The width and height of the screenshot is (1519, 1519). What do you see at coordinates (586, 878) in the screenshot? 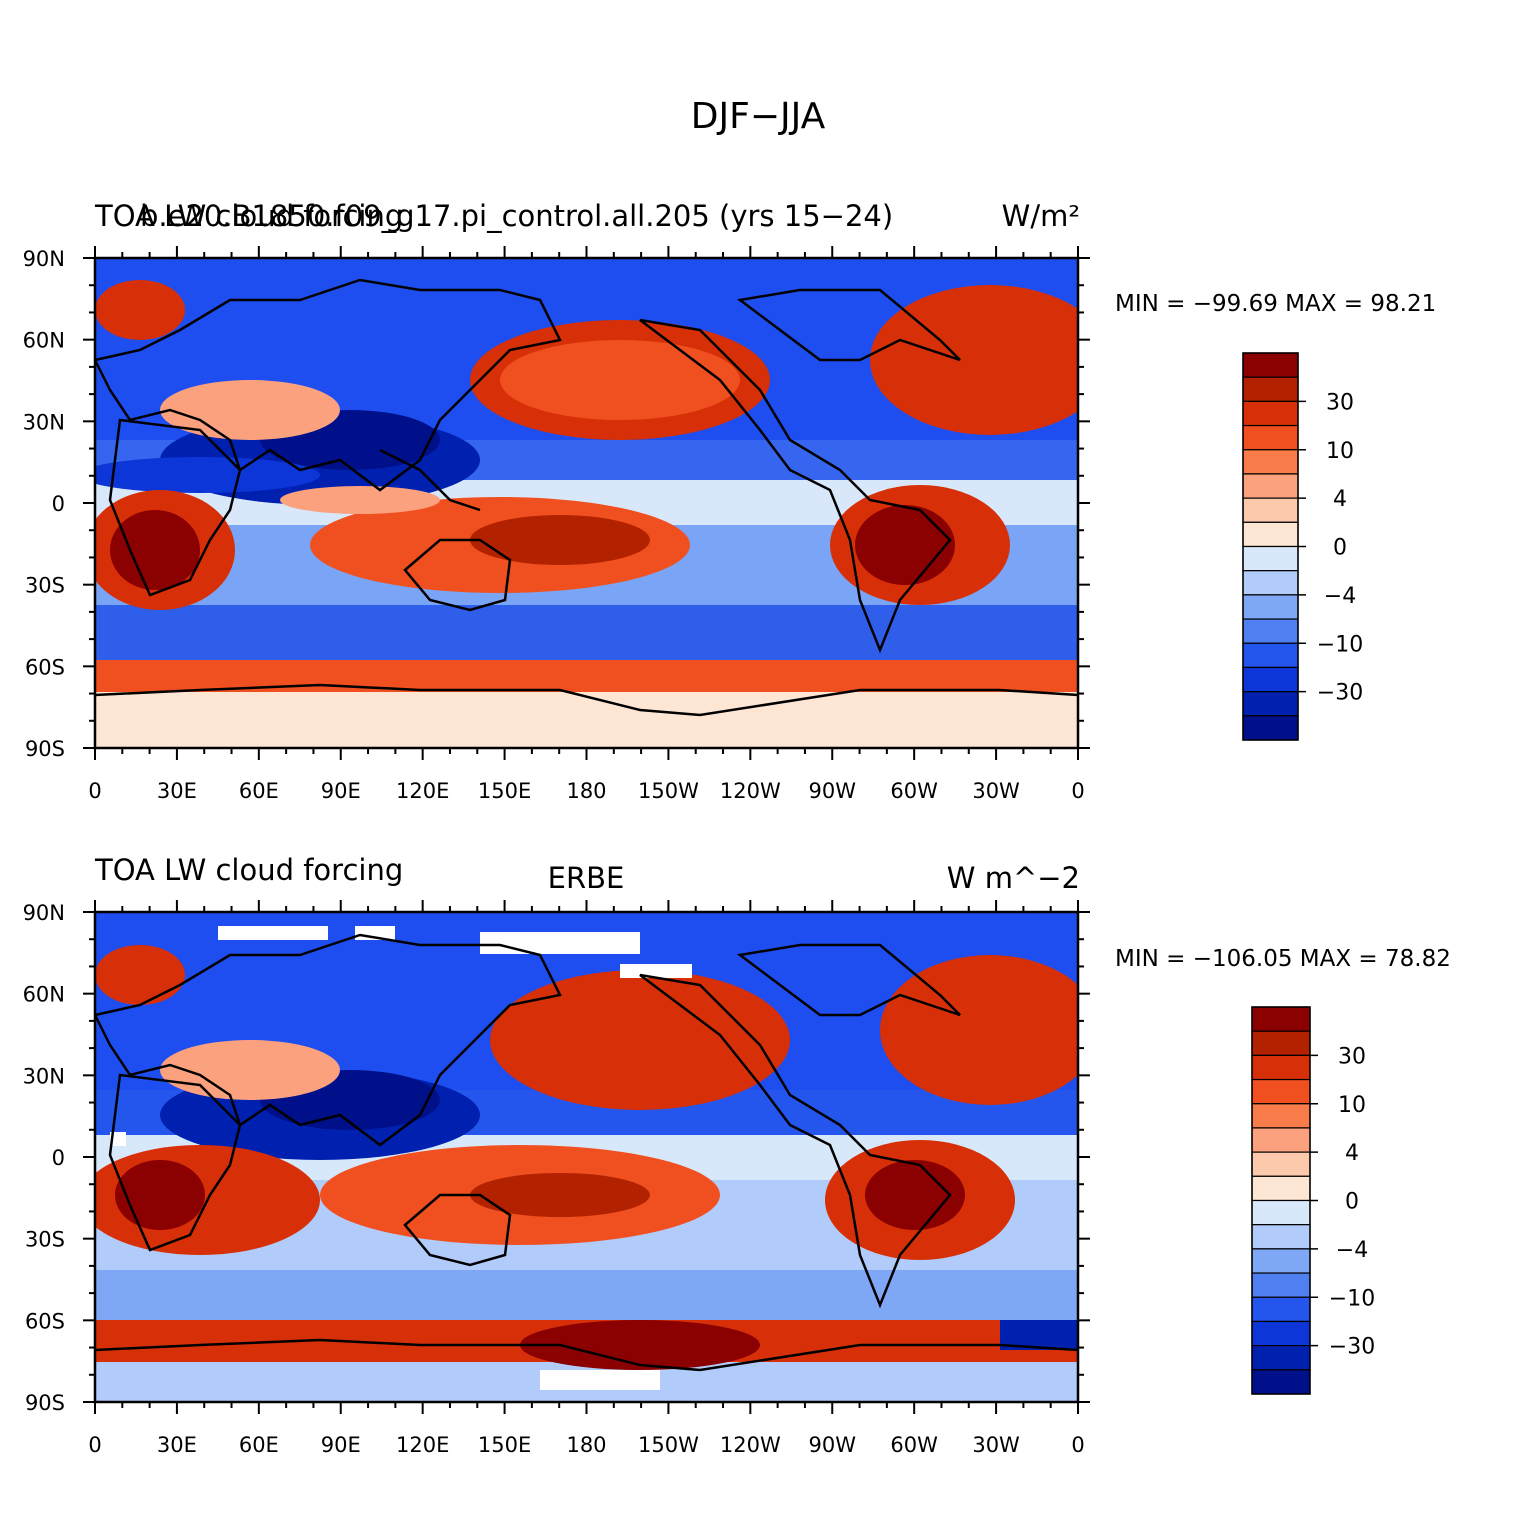
I see `panel-title-dataset: ERBE` at bounding box center [586, 878].